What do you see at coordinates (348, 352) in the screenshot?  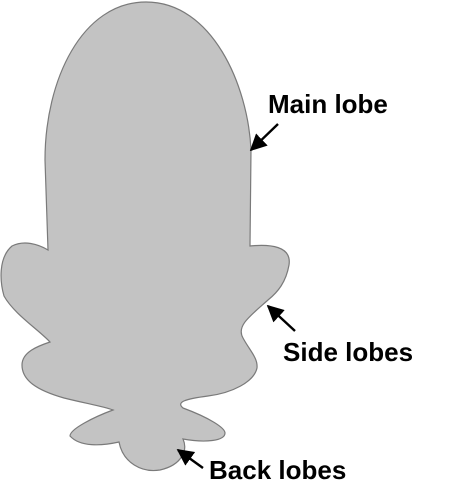 I see `side-lobes-label: Side lobes` at bounding box center [348, 352].